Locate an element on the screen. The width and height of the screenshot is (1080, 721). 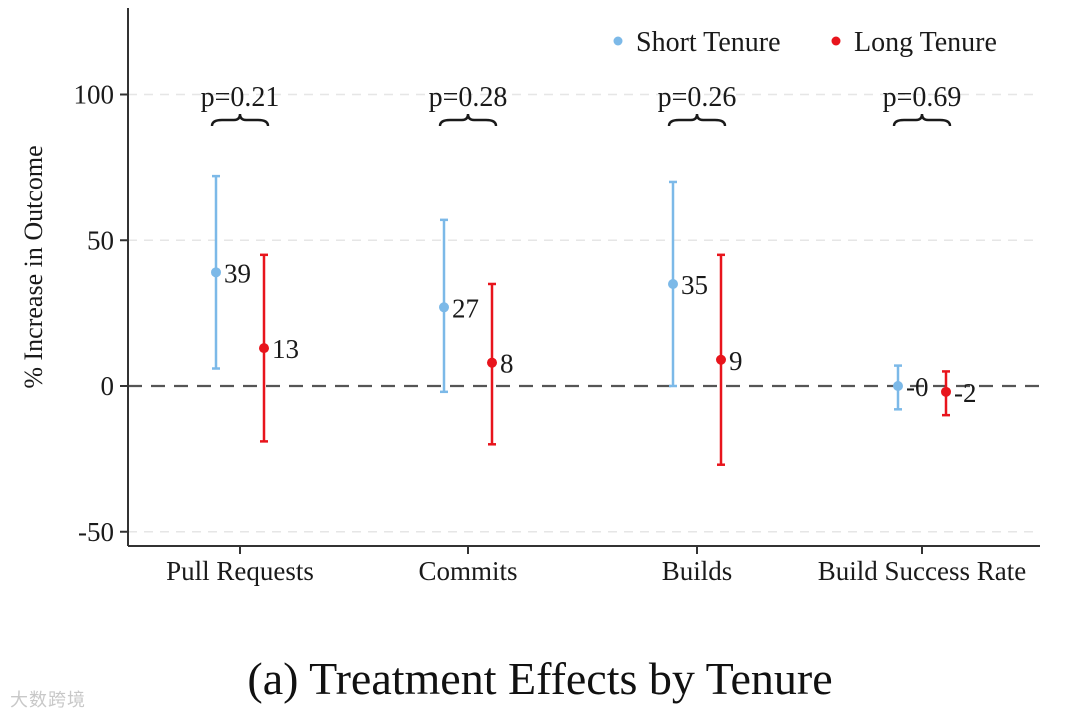
y-tick-label: 0 is located at coordinates (108, 386).